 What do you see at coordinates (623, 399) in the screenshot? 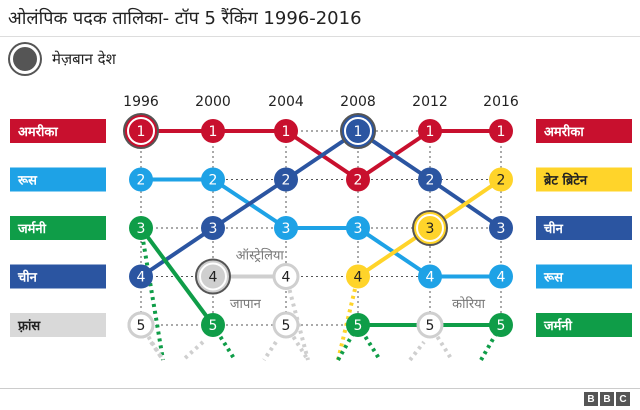
I see `bbc-letter: C` at bounding box center [623, 399].